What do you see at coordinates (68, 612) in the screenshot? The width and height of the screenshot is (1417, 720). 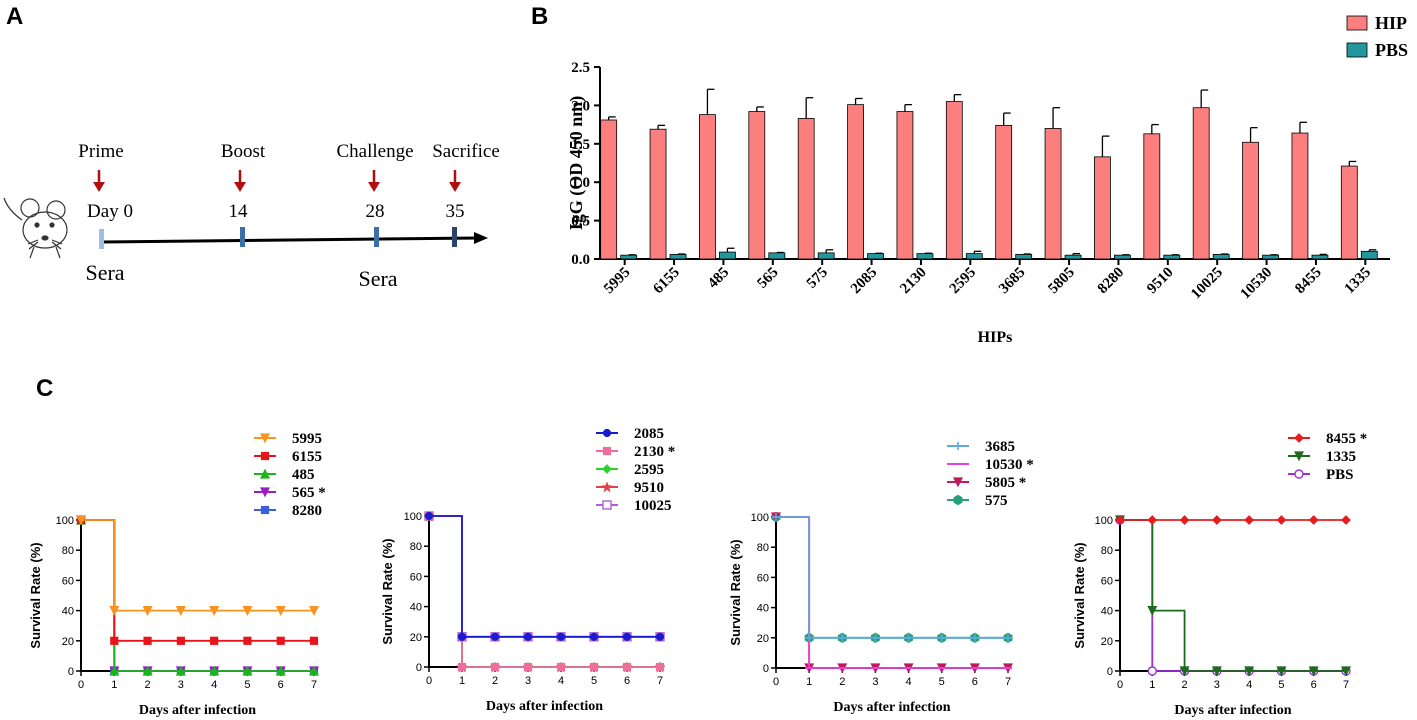 I see `y-tick-label: 40` at bounding box center [68, 612].